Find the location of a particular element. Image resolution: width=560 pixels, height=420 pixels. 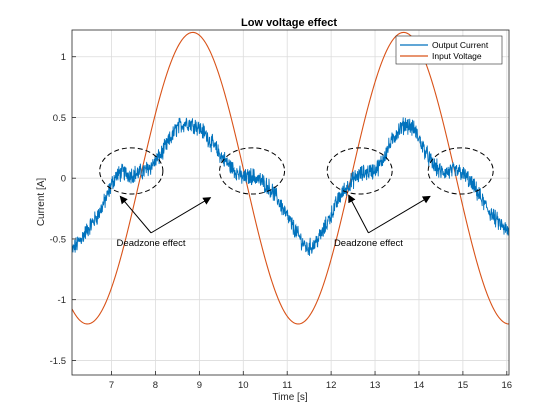

x-tick-label: 14 is located at coordinates (419, 385).